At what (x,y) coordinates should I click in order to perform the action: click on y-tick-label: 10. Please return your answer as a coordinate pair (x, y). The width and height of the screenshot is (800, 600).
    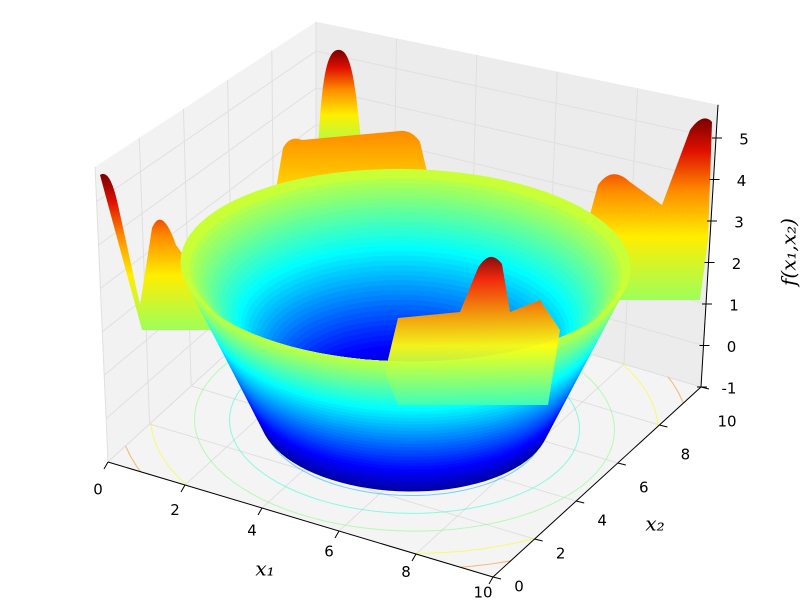
    Looking at the image, I should click on (726, 422).